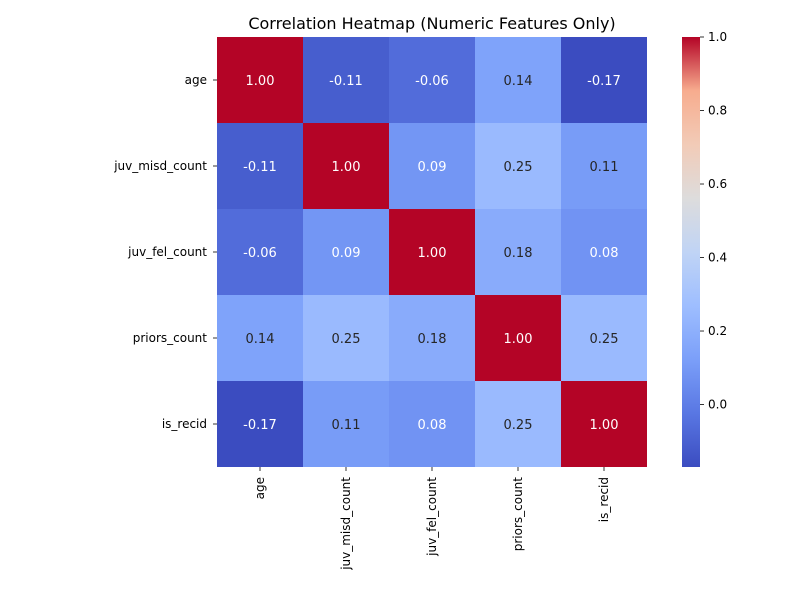  I want to click on colorbar-tick-label-4: 0.8, so click(717, 111).